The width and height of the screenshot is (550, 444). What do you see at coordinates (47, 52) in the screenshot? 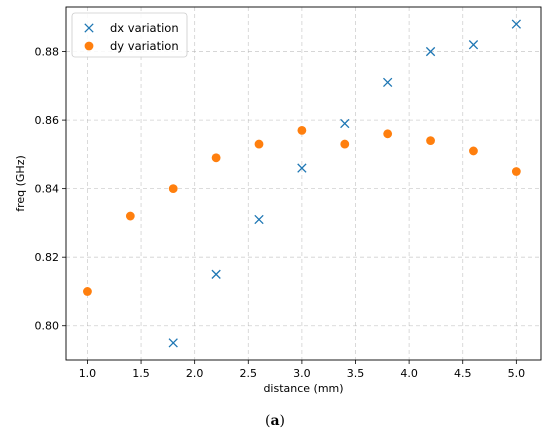
I see `y-tick-label: 0.88` at bounding box center [47, 52].